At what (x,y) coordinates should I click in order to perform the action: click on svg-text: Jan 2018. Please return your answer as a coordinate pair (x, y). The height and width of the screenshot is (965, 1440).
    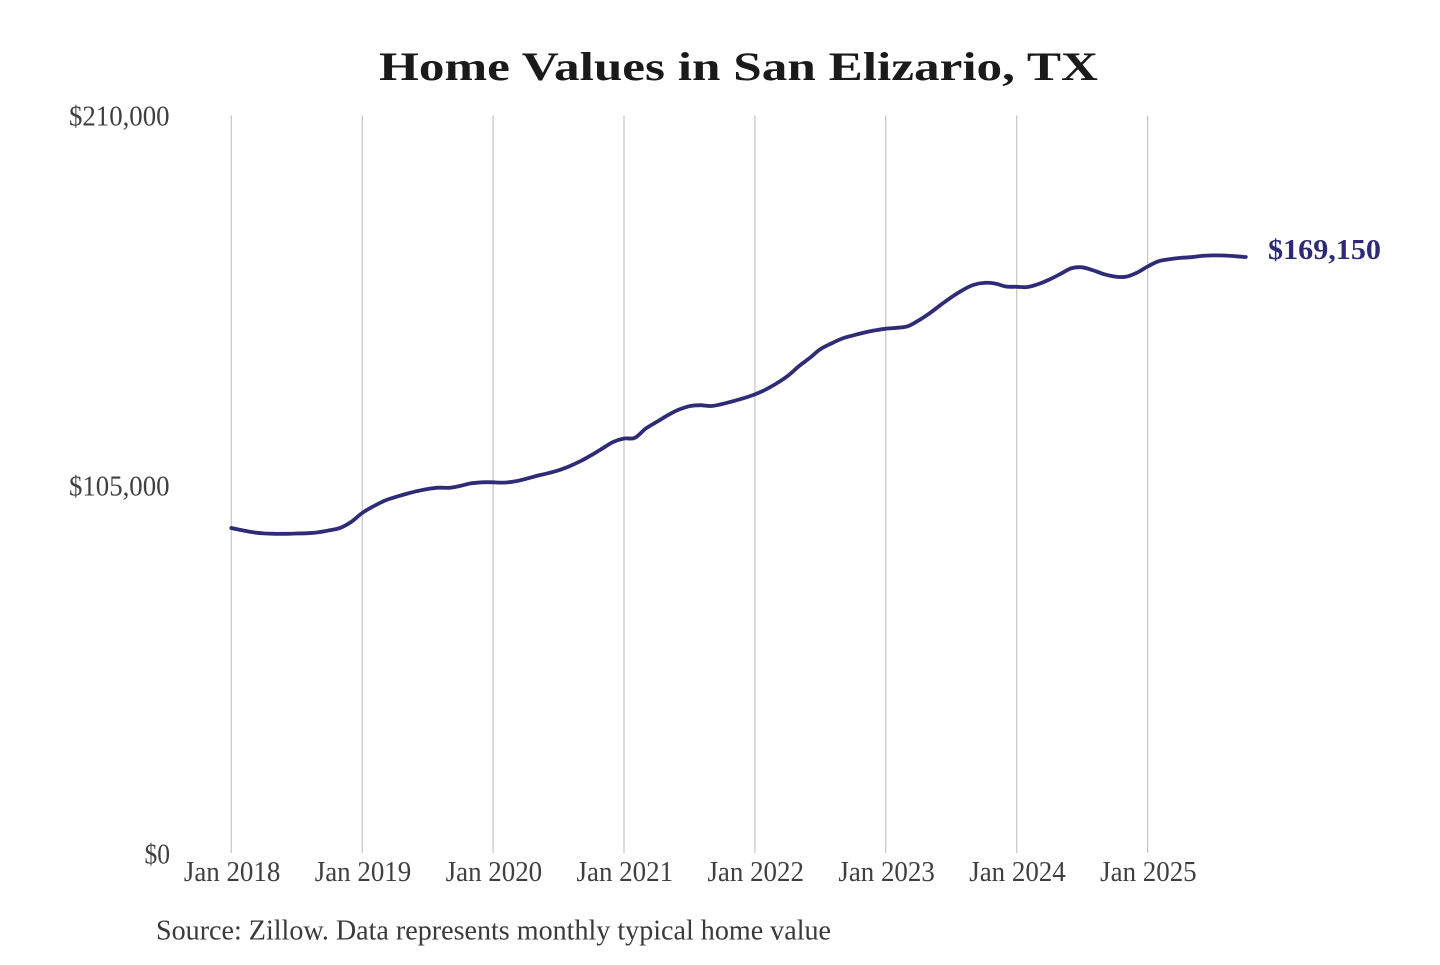
    Looking at the image, I should click on (232, 872).